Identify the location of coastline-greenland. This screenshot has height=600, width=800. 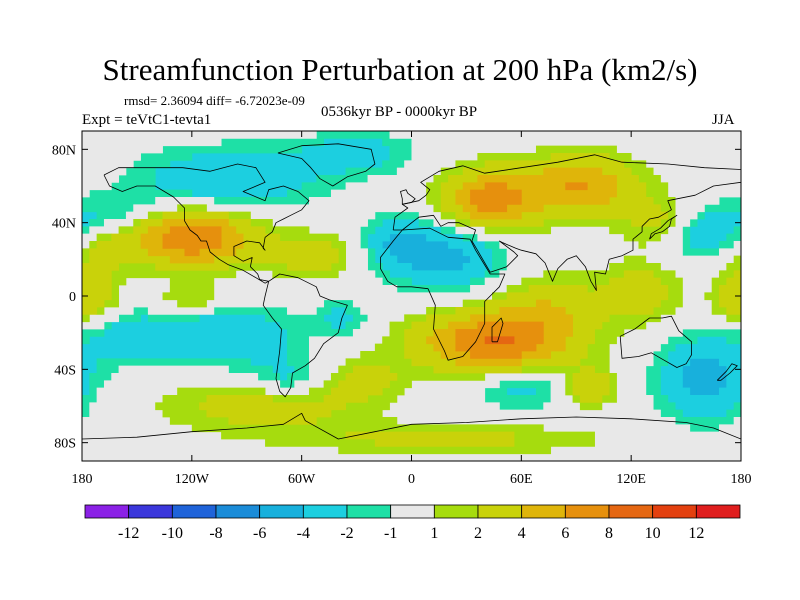
(326, 165).